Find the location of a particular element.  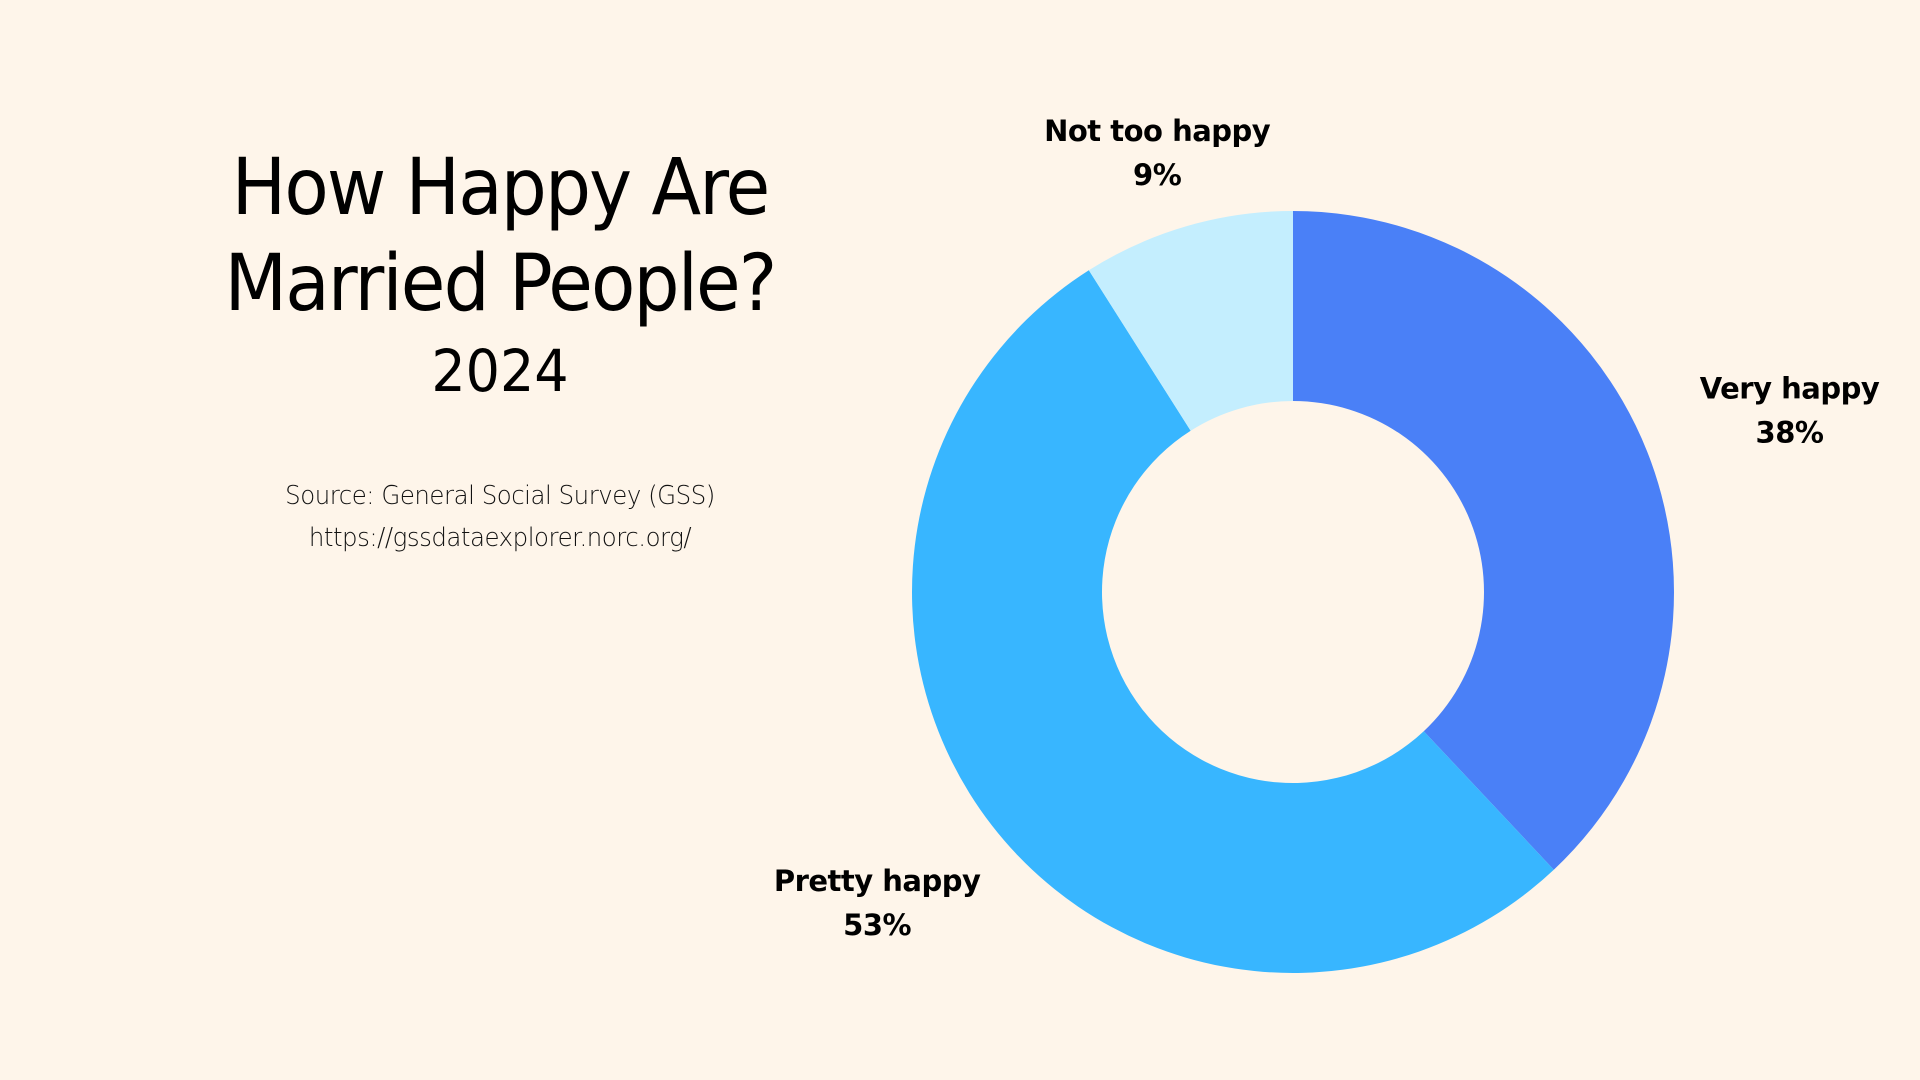

slice-category-label: Very happy is located at coordinates (1790, 388).